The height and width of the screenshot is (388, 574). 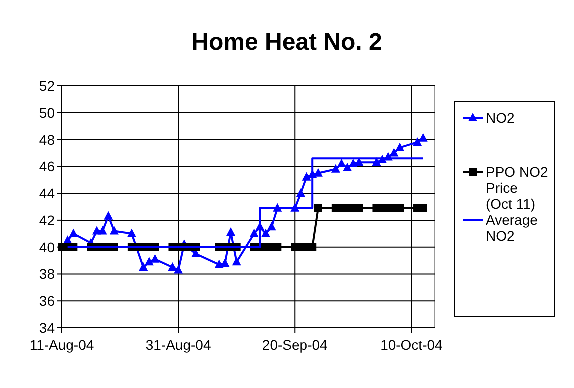 What do you see at coordinates (287, 42) in the screenshot?
I see `chart-title: Home Heat No. 2` at bounding box center [287, 42].